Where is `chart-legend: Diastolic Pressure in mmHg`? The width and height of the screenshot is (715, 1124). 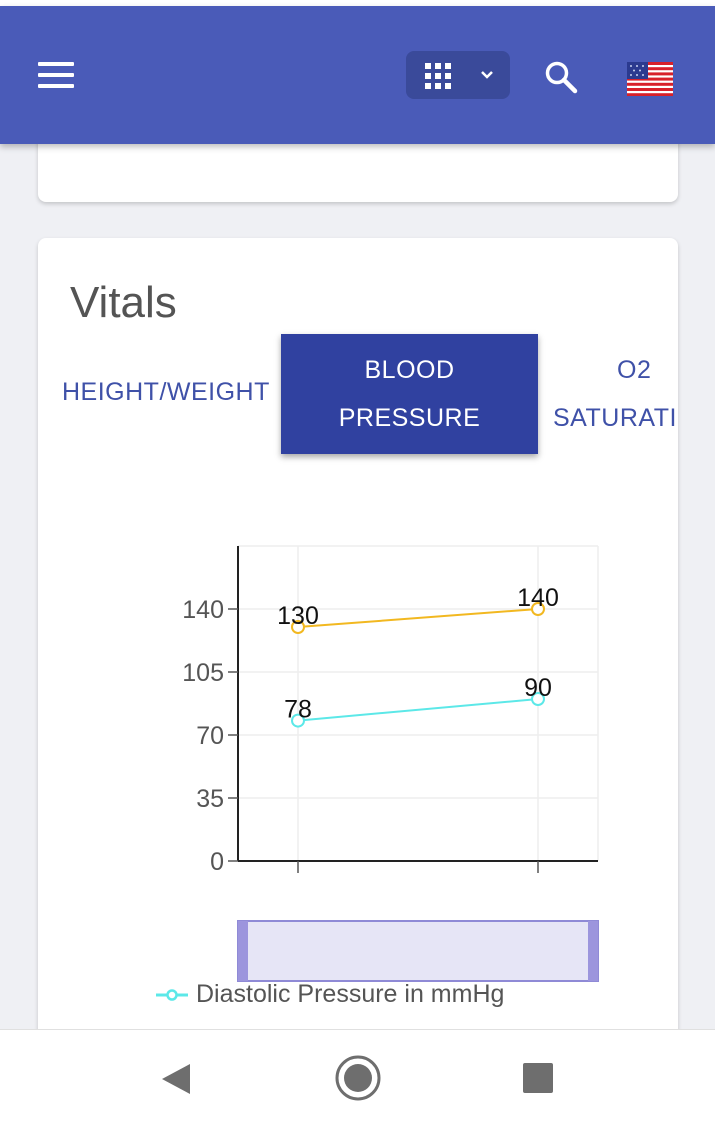 chart-legend: Diastolic Pressure in mmHg is located at coordinates (330, 994).